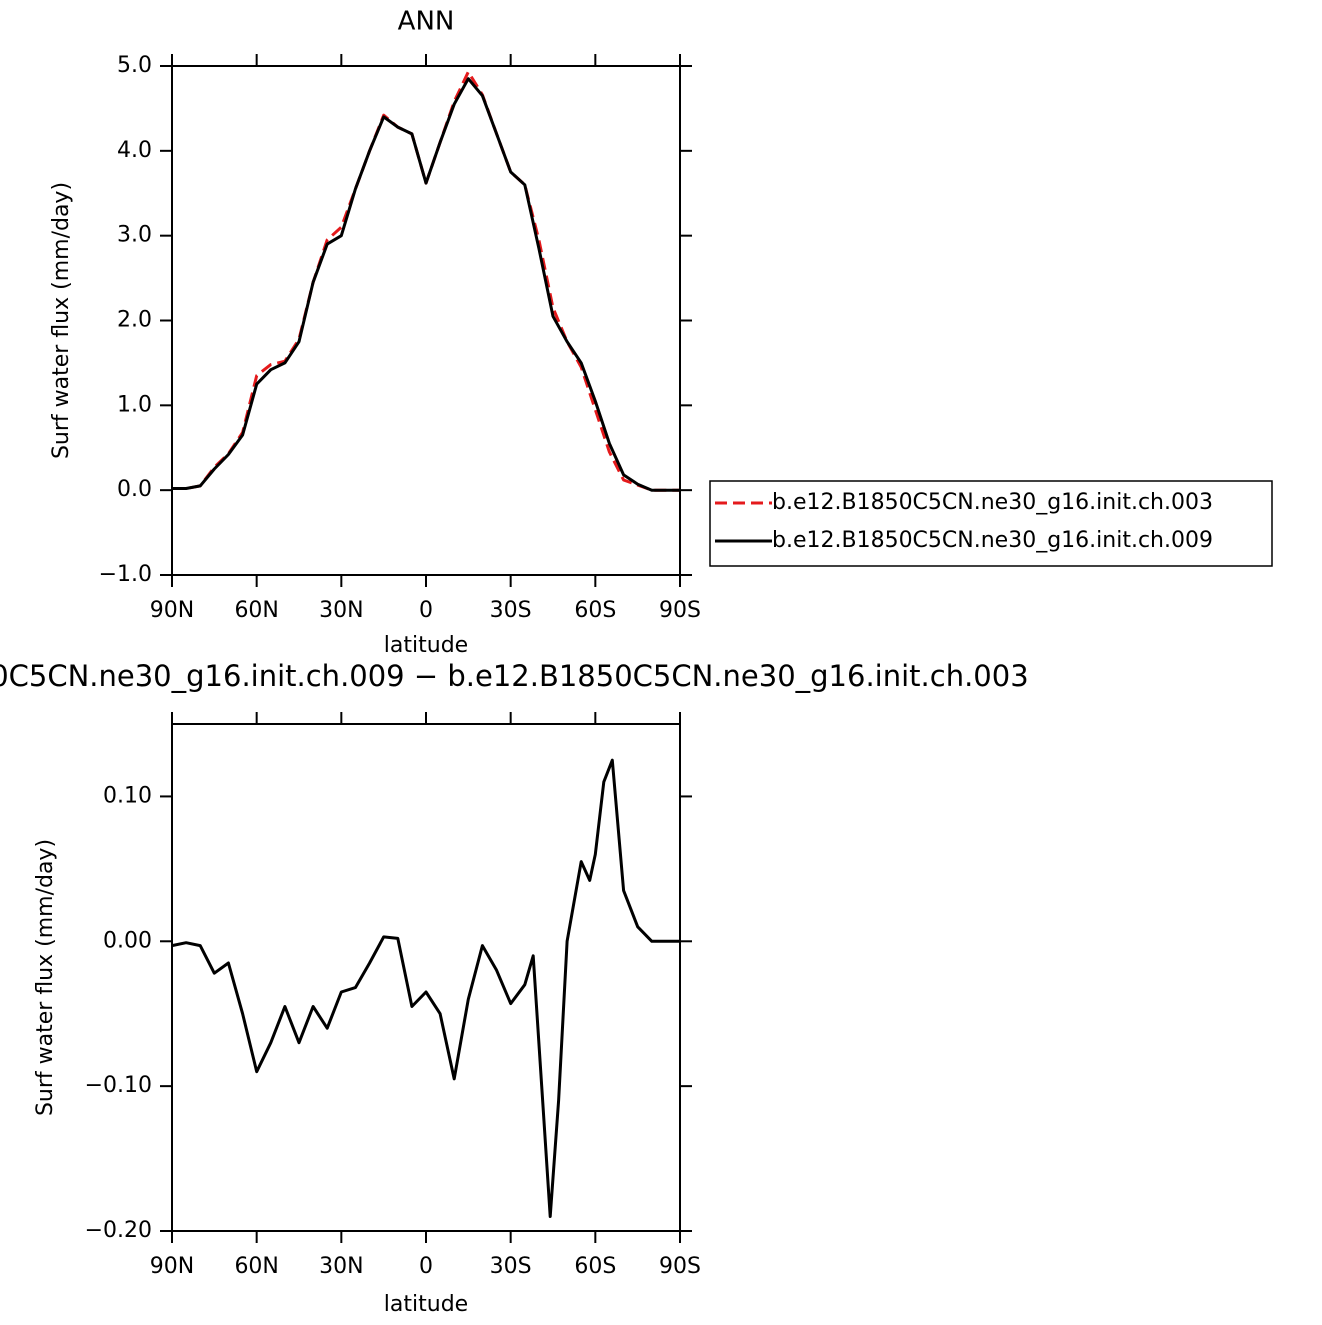 This screenshot has width=1322, height=1325. Describe the element at coordinates (134, 150) in the screenshot. I see `y-tick-label: 4.0` at that location.